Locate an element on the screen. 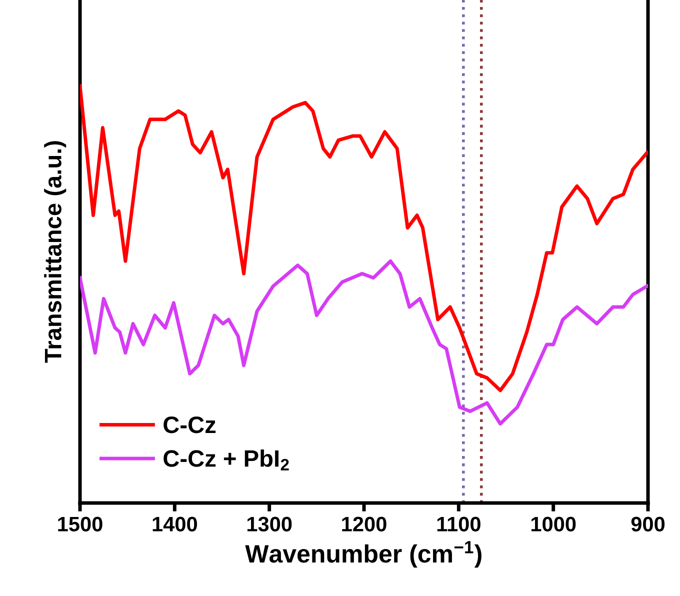 This screenshot has width=680, height=596. y-axis-title: Transmittance (a.u.) is located at coordinates (55, 252).